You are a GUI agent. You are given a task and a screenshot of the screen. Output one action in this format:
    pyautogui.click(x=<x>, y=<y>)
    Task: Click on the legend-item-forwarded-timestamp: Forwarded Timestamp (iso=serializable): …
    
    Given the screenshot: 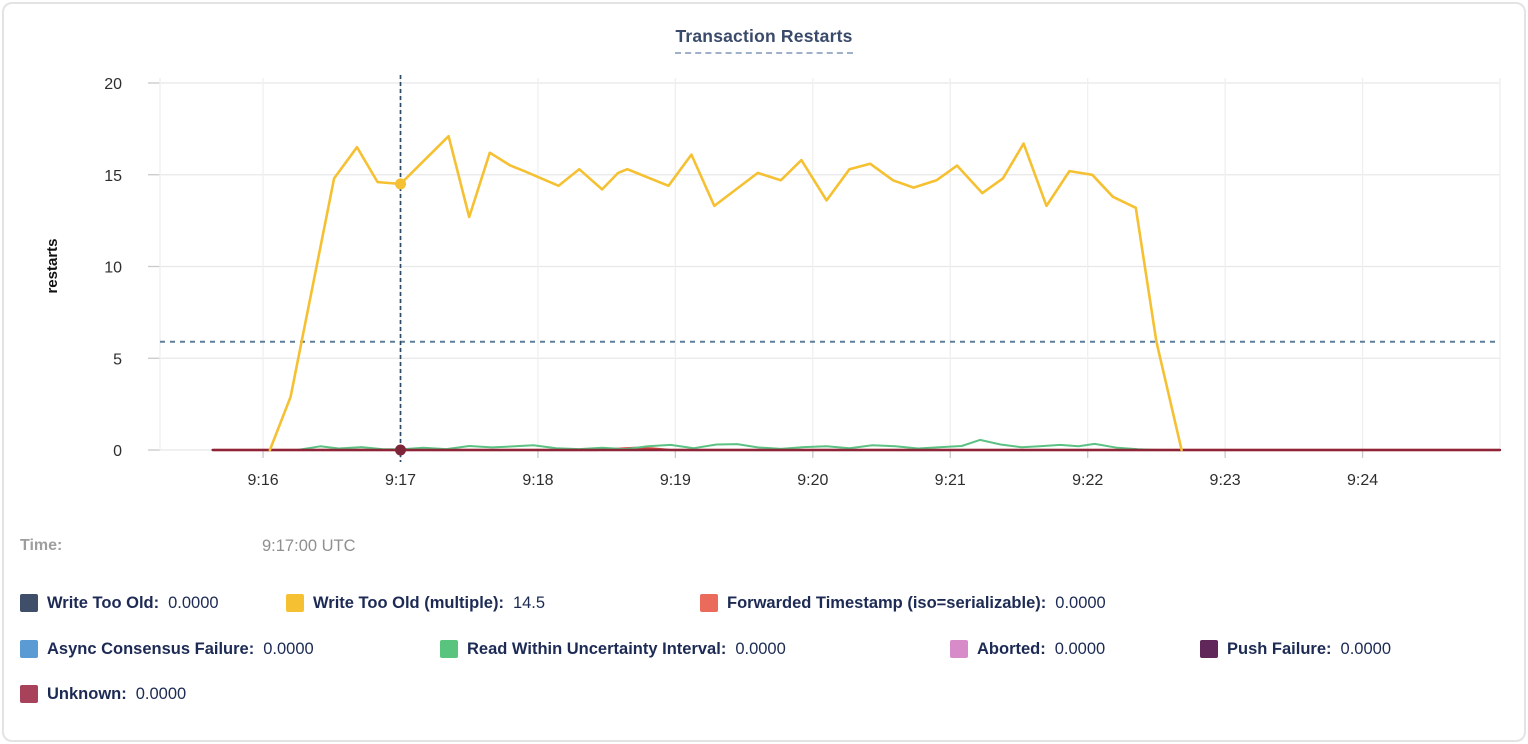 What is the action you would take?
    pyautogui.click(x=903, y=603)
    